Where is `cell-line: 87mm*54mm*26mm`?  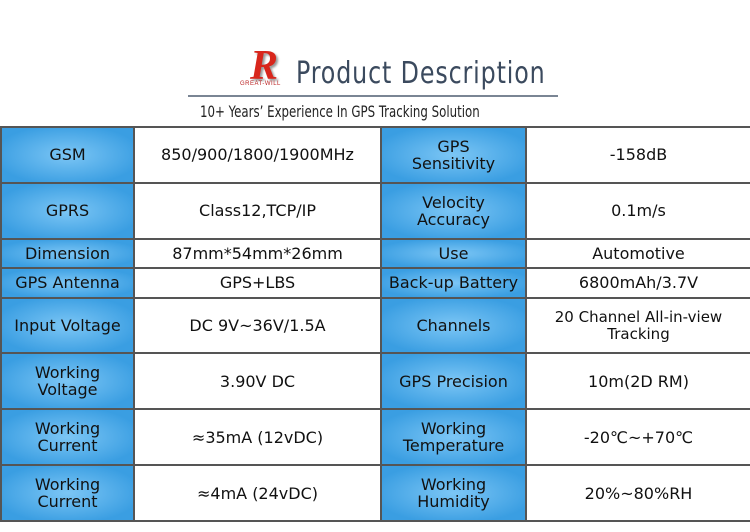
cell-line: 87mm*54mm*26mm is located at coordinates (257, 253).